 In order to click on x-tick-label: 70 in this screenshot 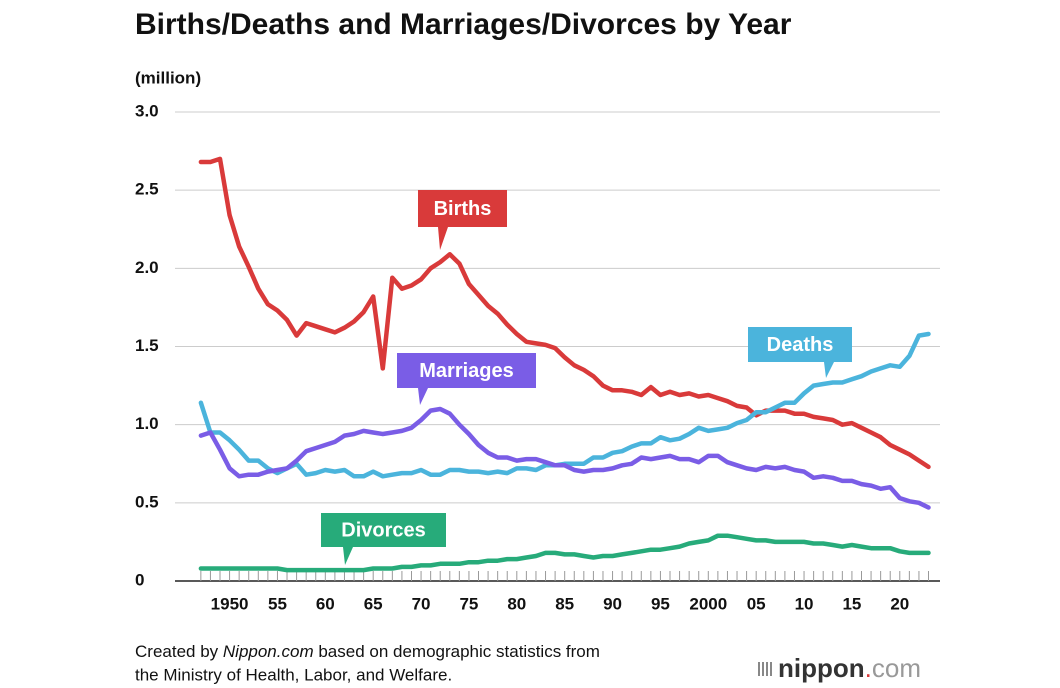, I will do `click(421, 603)`.